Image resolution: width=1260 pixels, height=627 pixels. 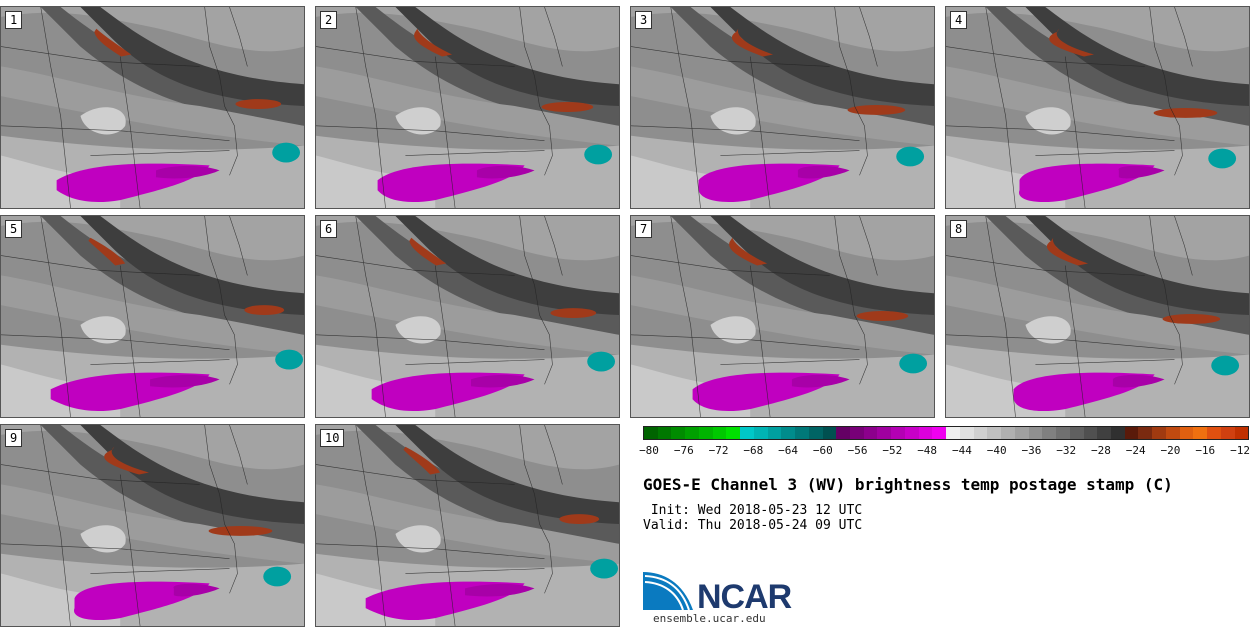 What do you see at coordinates (649, 450) in the screenshot?
I see `colorbar-tick-label: −80` at bounding box center [649, 450].